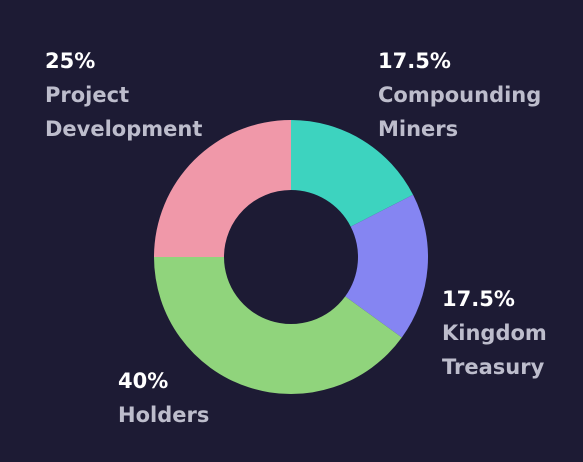  I want to click on category-label: Compounding Miners, so click(460, 112).